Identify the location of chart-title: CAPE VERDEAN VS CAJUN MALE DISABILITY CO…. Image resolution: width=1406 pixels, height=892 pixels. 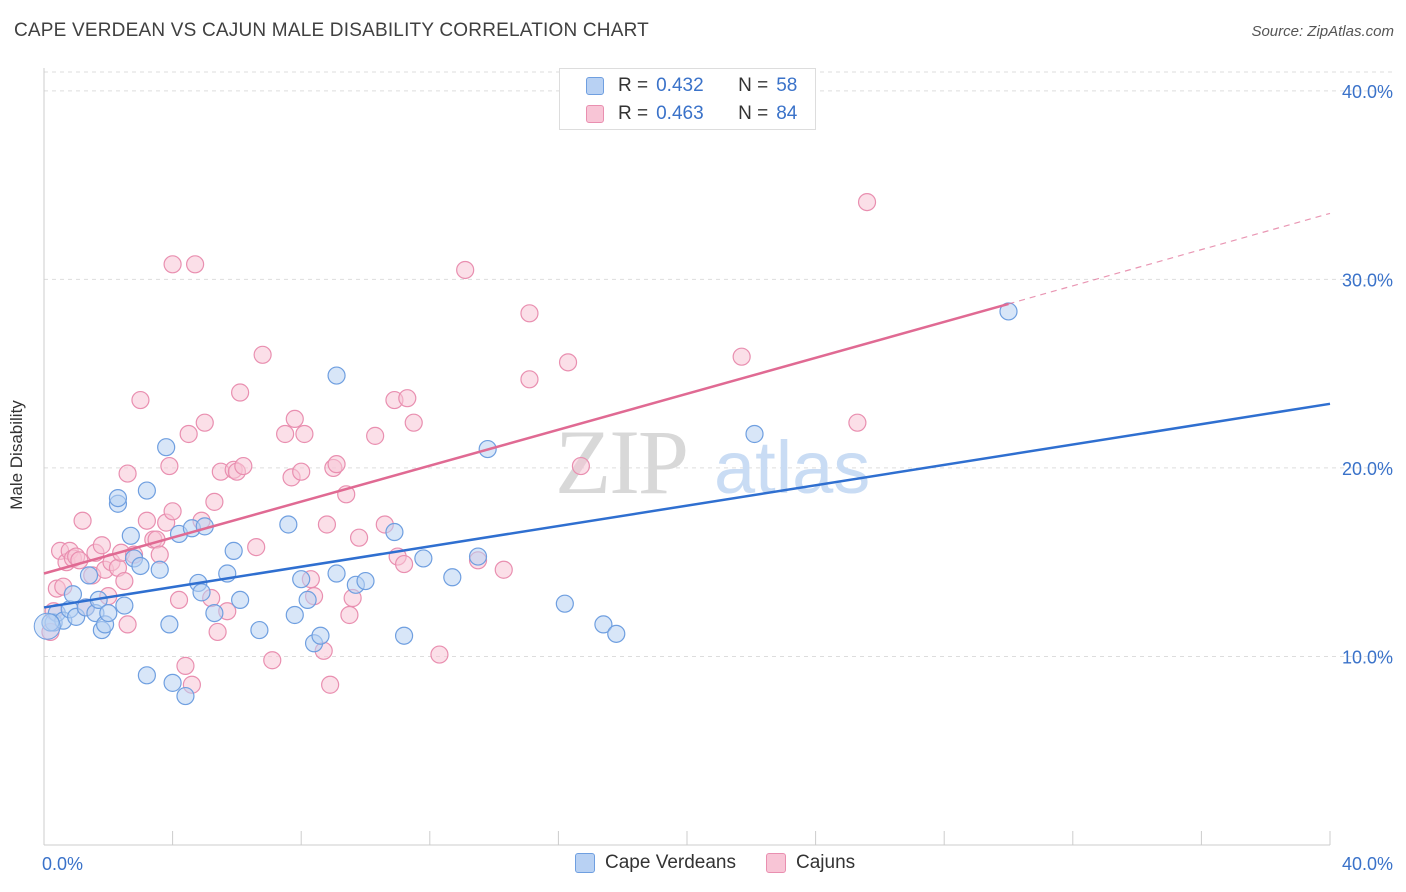
(331, 30).